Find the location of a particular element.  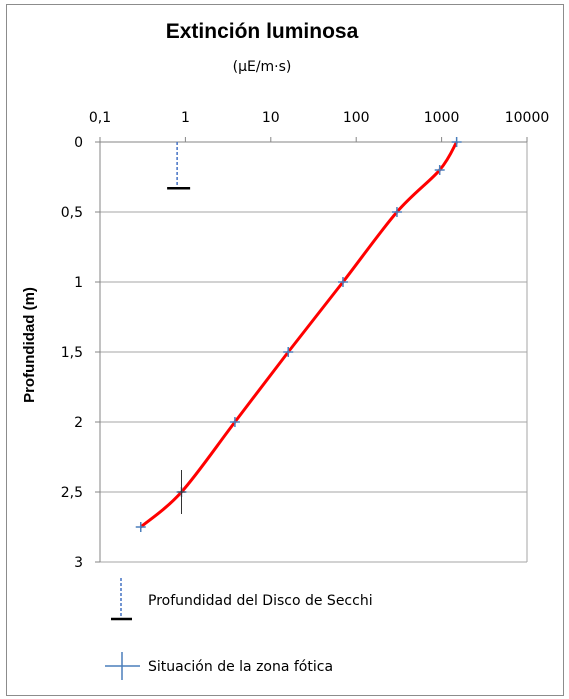

y-tick-label-4: 2 is located at coordinates (78, 423).